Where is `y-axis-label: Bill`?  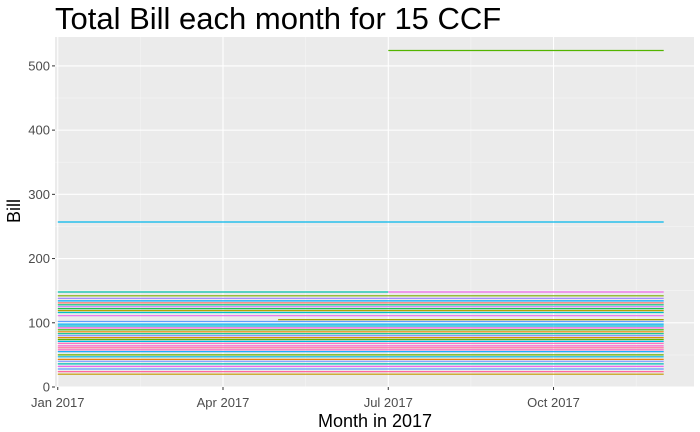 y-axis-label: Bill is located at coordinates (14, 211).